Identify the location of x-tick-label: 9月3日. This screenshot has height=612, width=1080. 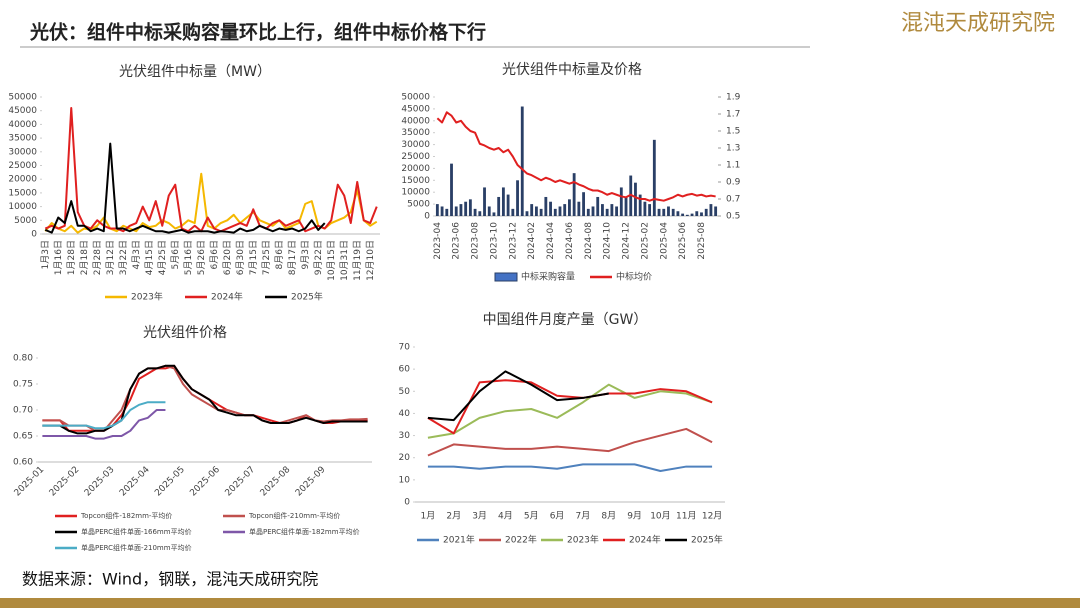
(305, 254).